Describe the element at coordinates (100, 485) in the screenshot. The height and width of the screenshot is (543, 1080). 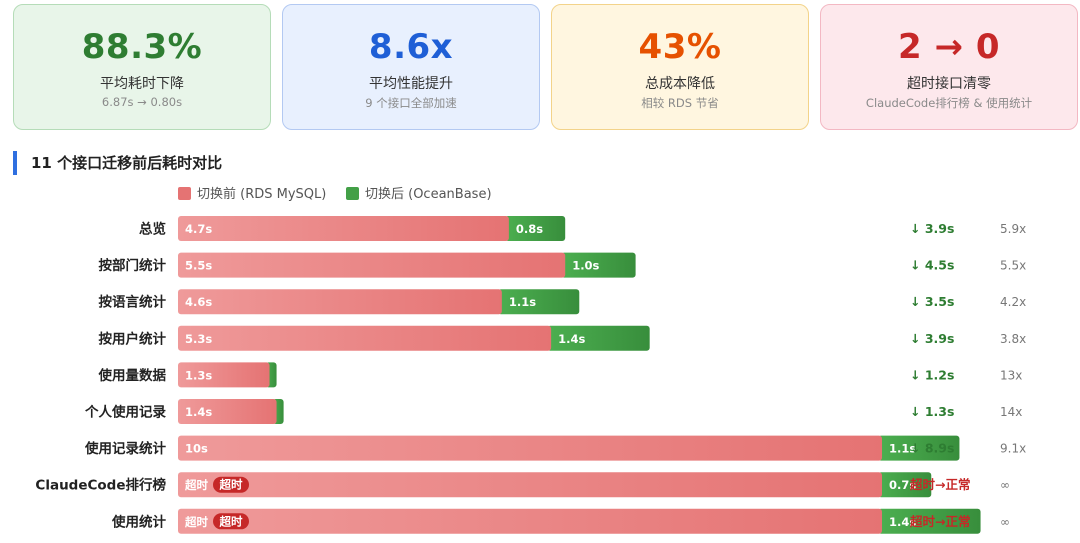
I see `category-label: ClaudeCode排行榜` at that location.